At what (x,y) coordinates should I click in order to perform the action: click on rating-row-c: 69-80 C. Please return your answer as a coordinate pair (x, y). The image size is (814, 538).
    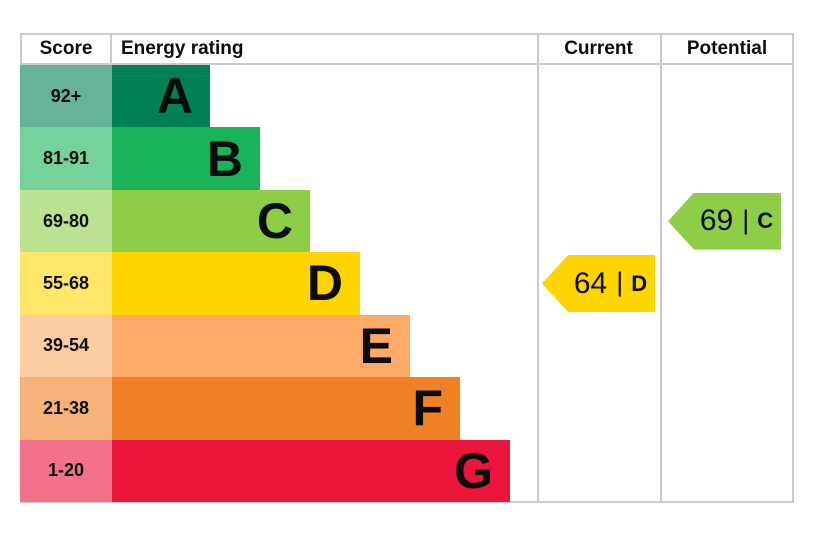
    Looking at the image, I should click on (407, 221).